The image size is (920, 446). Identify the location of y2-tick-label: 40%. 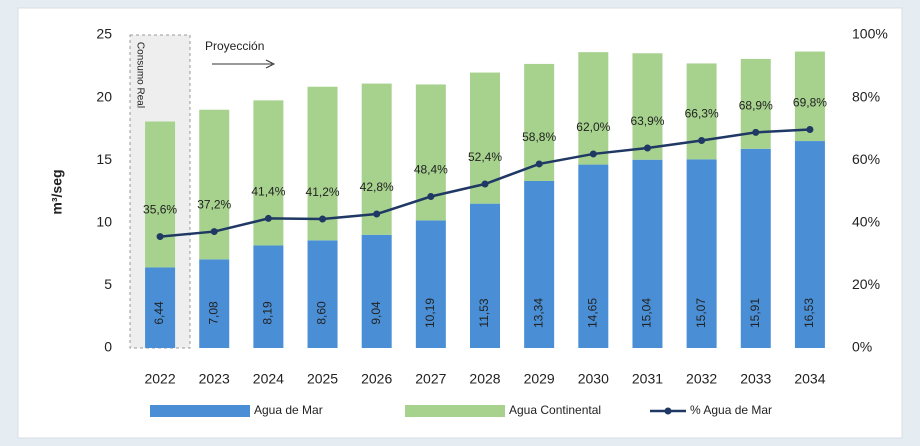
(866, 222).